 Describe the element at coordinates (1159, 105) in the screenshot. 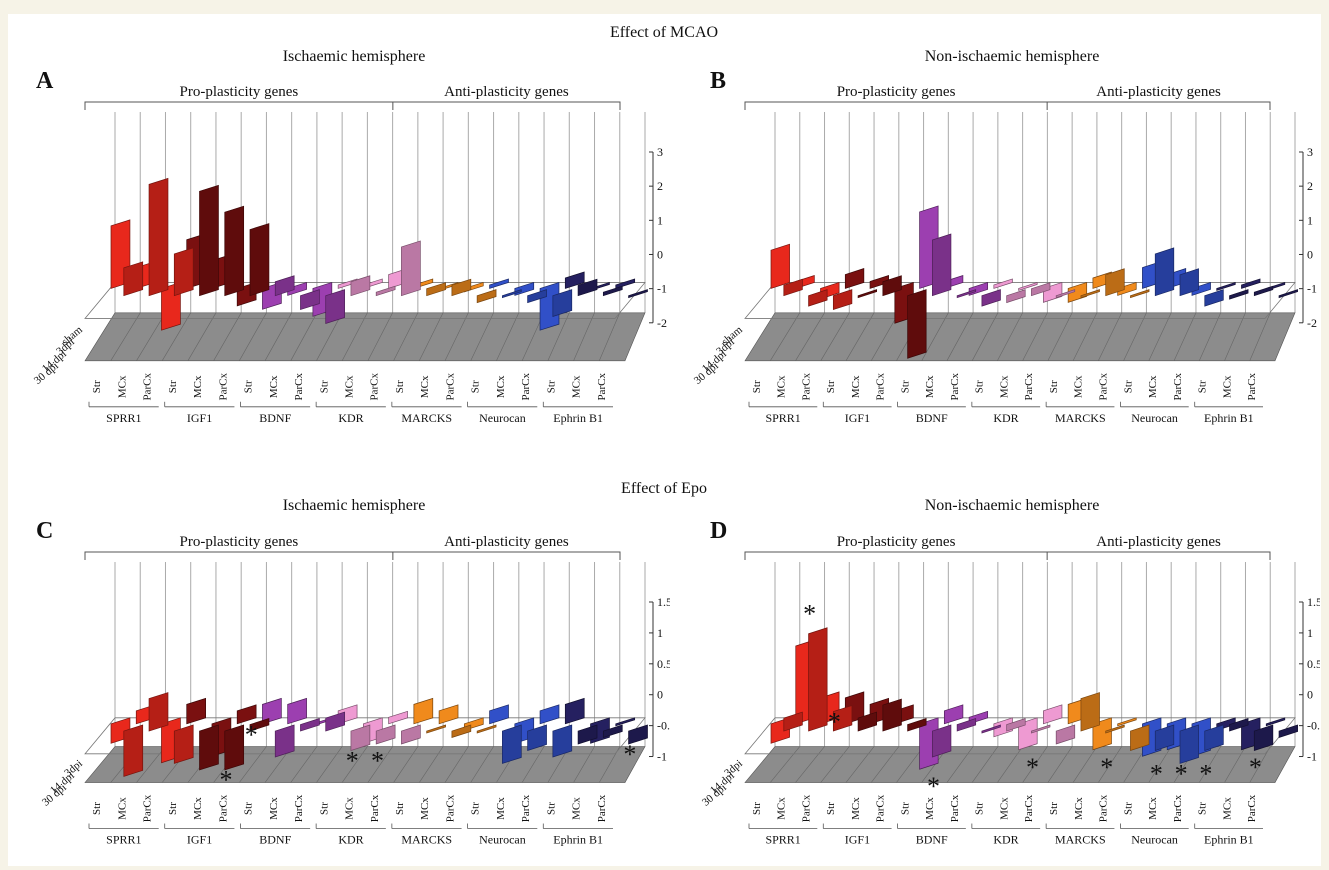

I see `anti-plasticity-bracket` at that location.